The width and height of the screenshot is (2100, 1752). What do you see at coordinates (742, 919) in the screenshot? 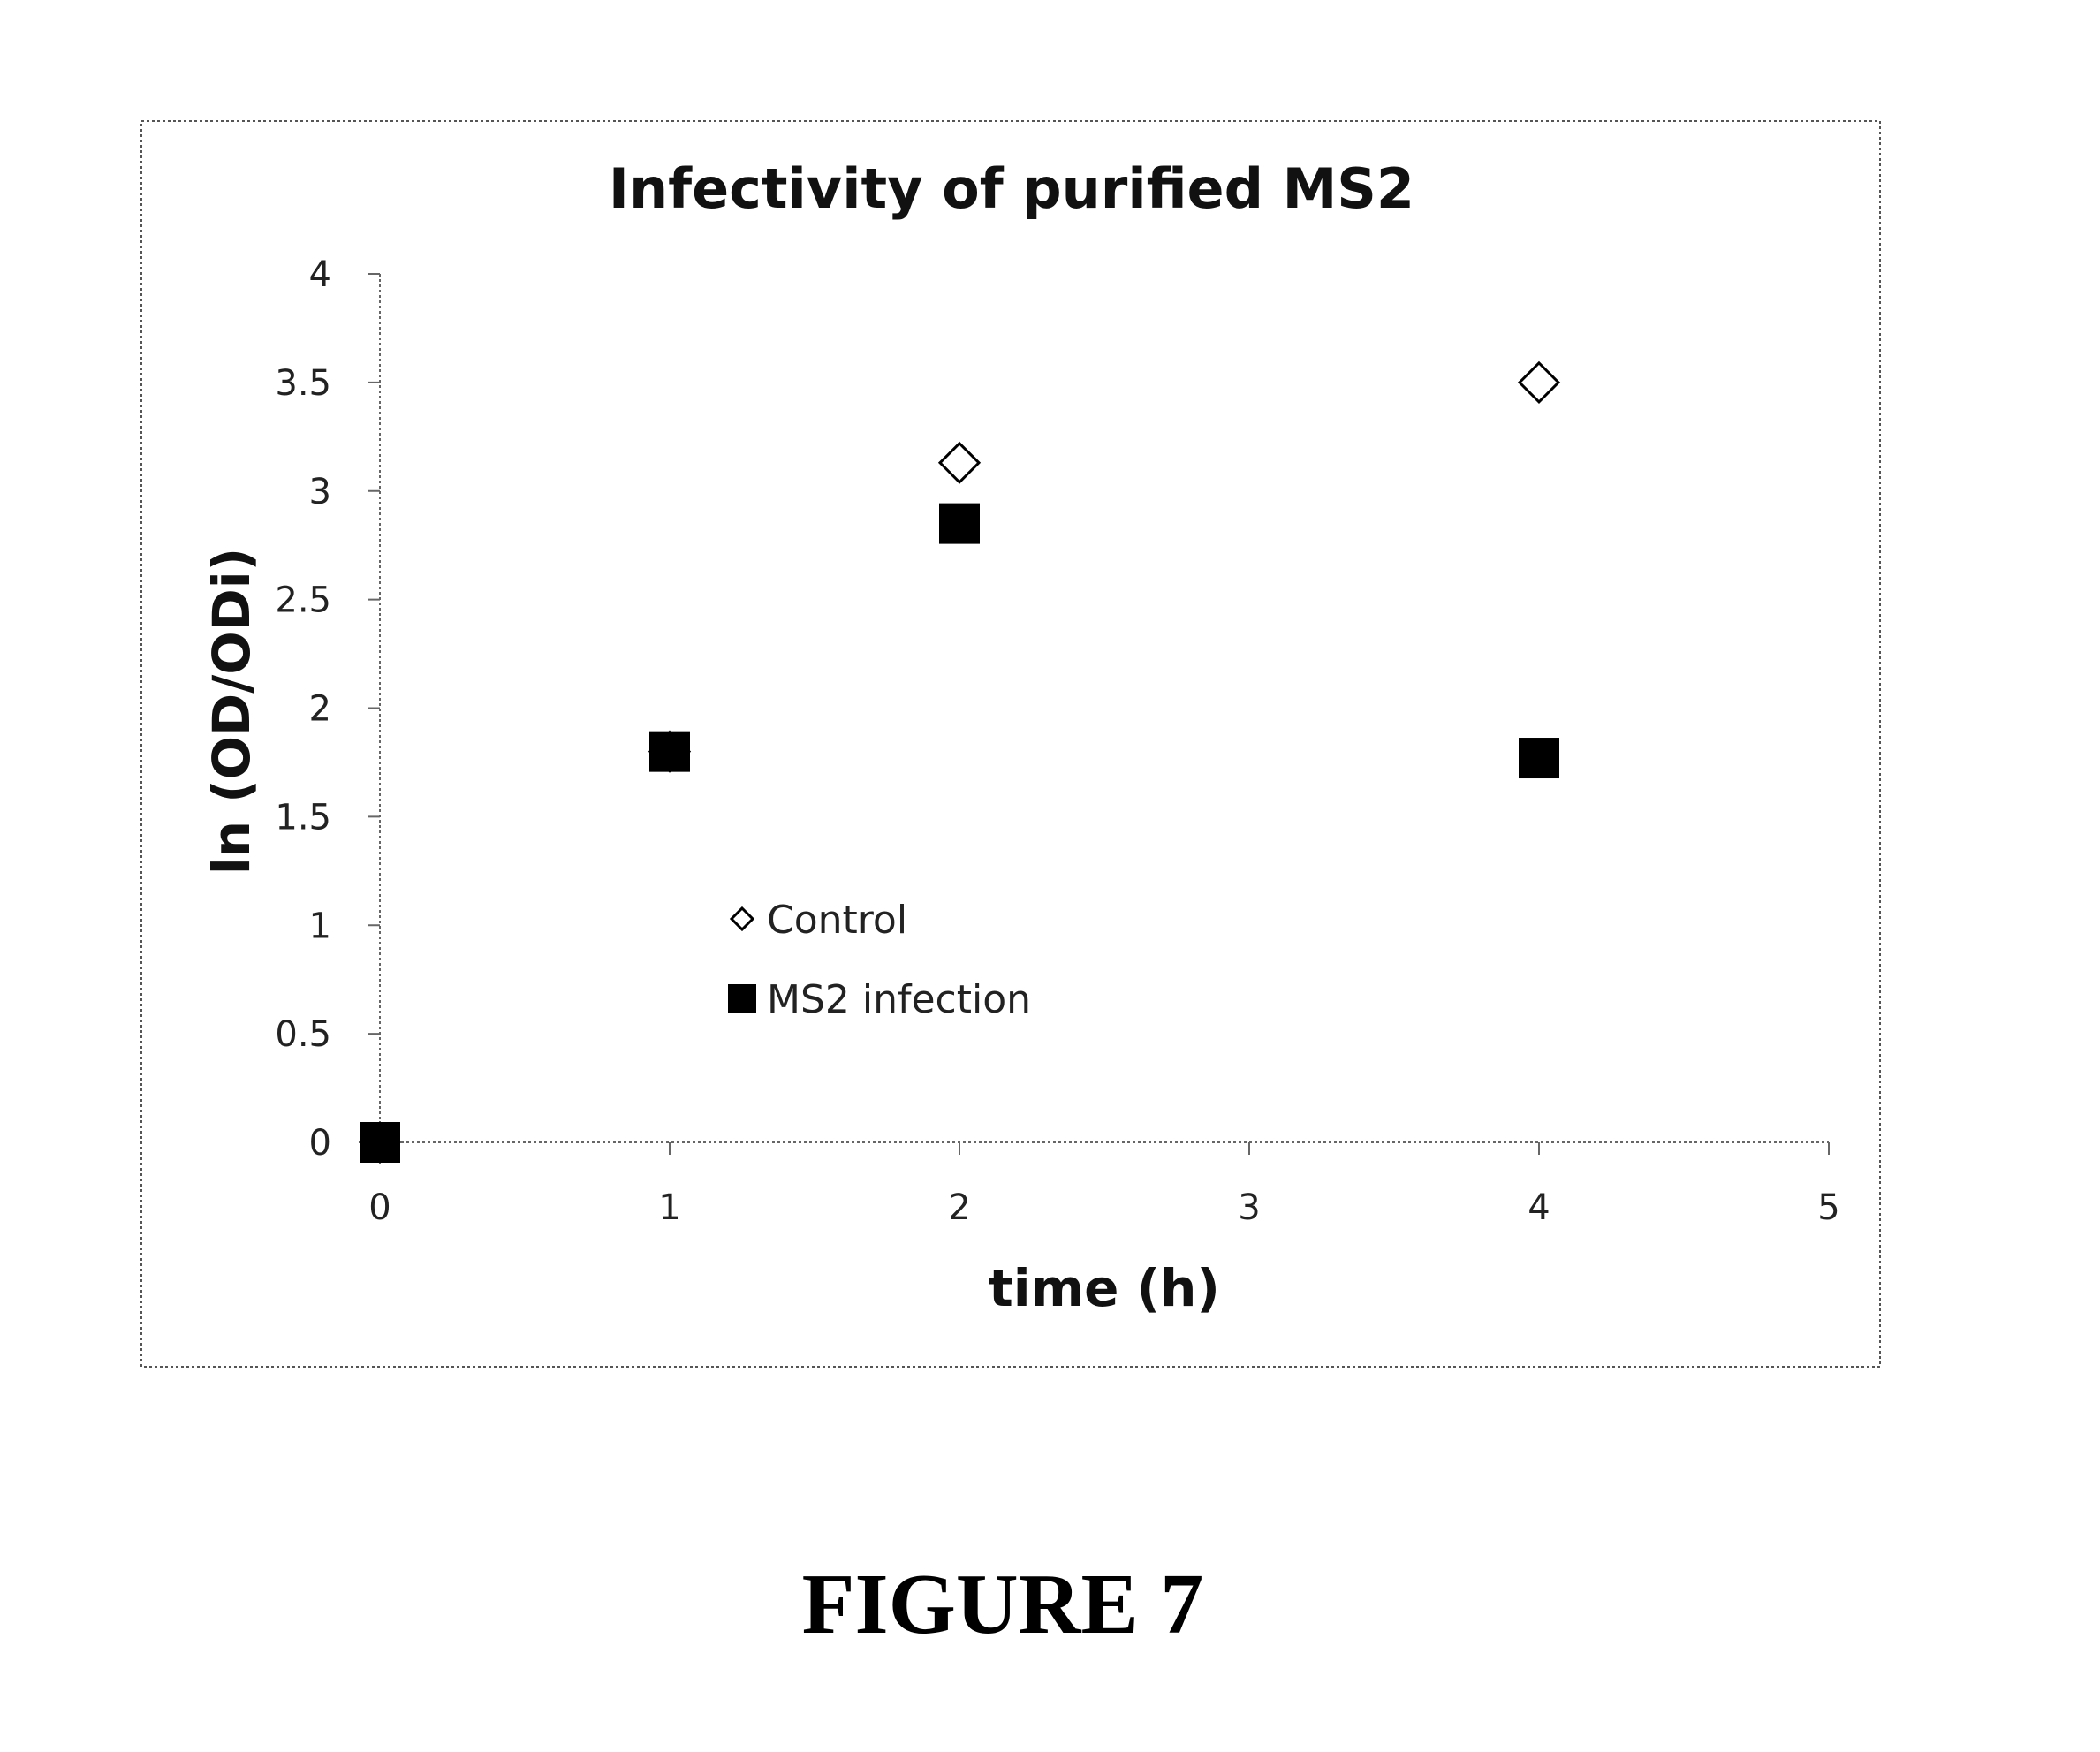
I see `legend-marker-control` at bounding box center [742, 919].